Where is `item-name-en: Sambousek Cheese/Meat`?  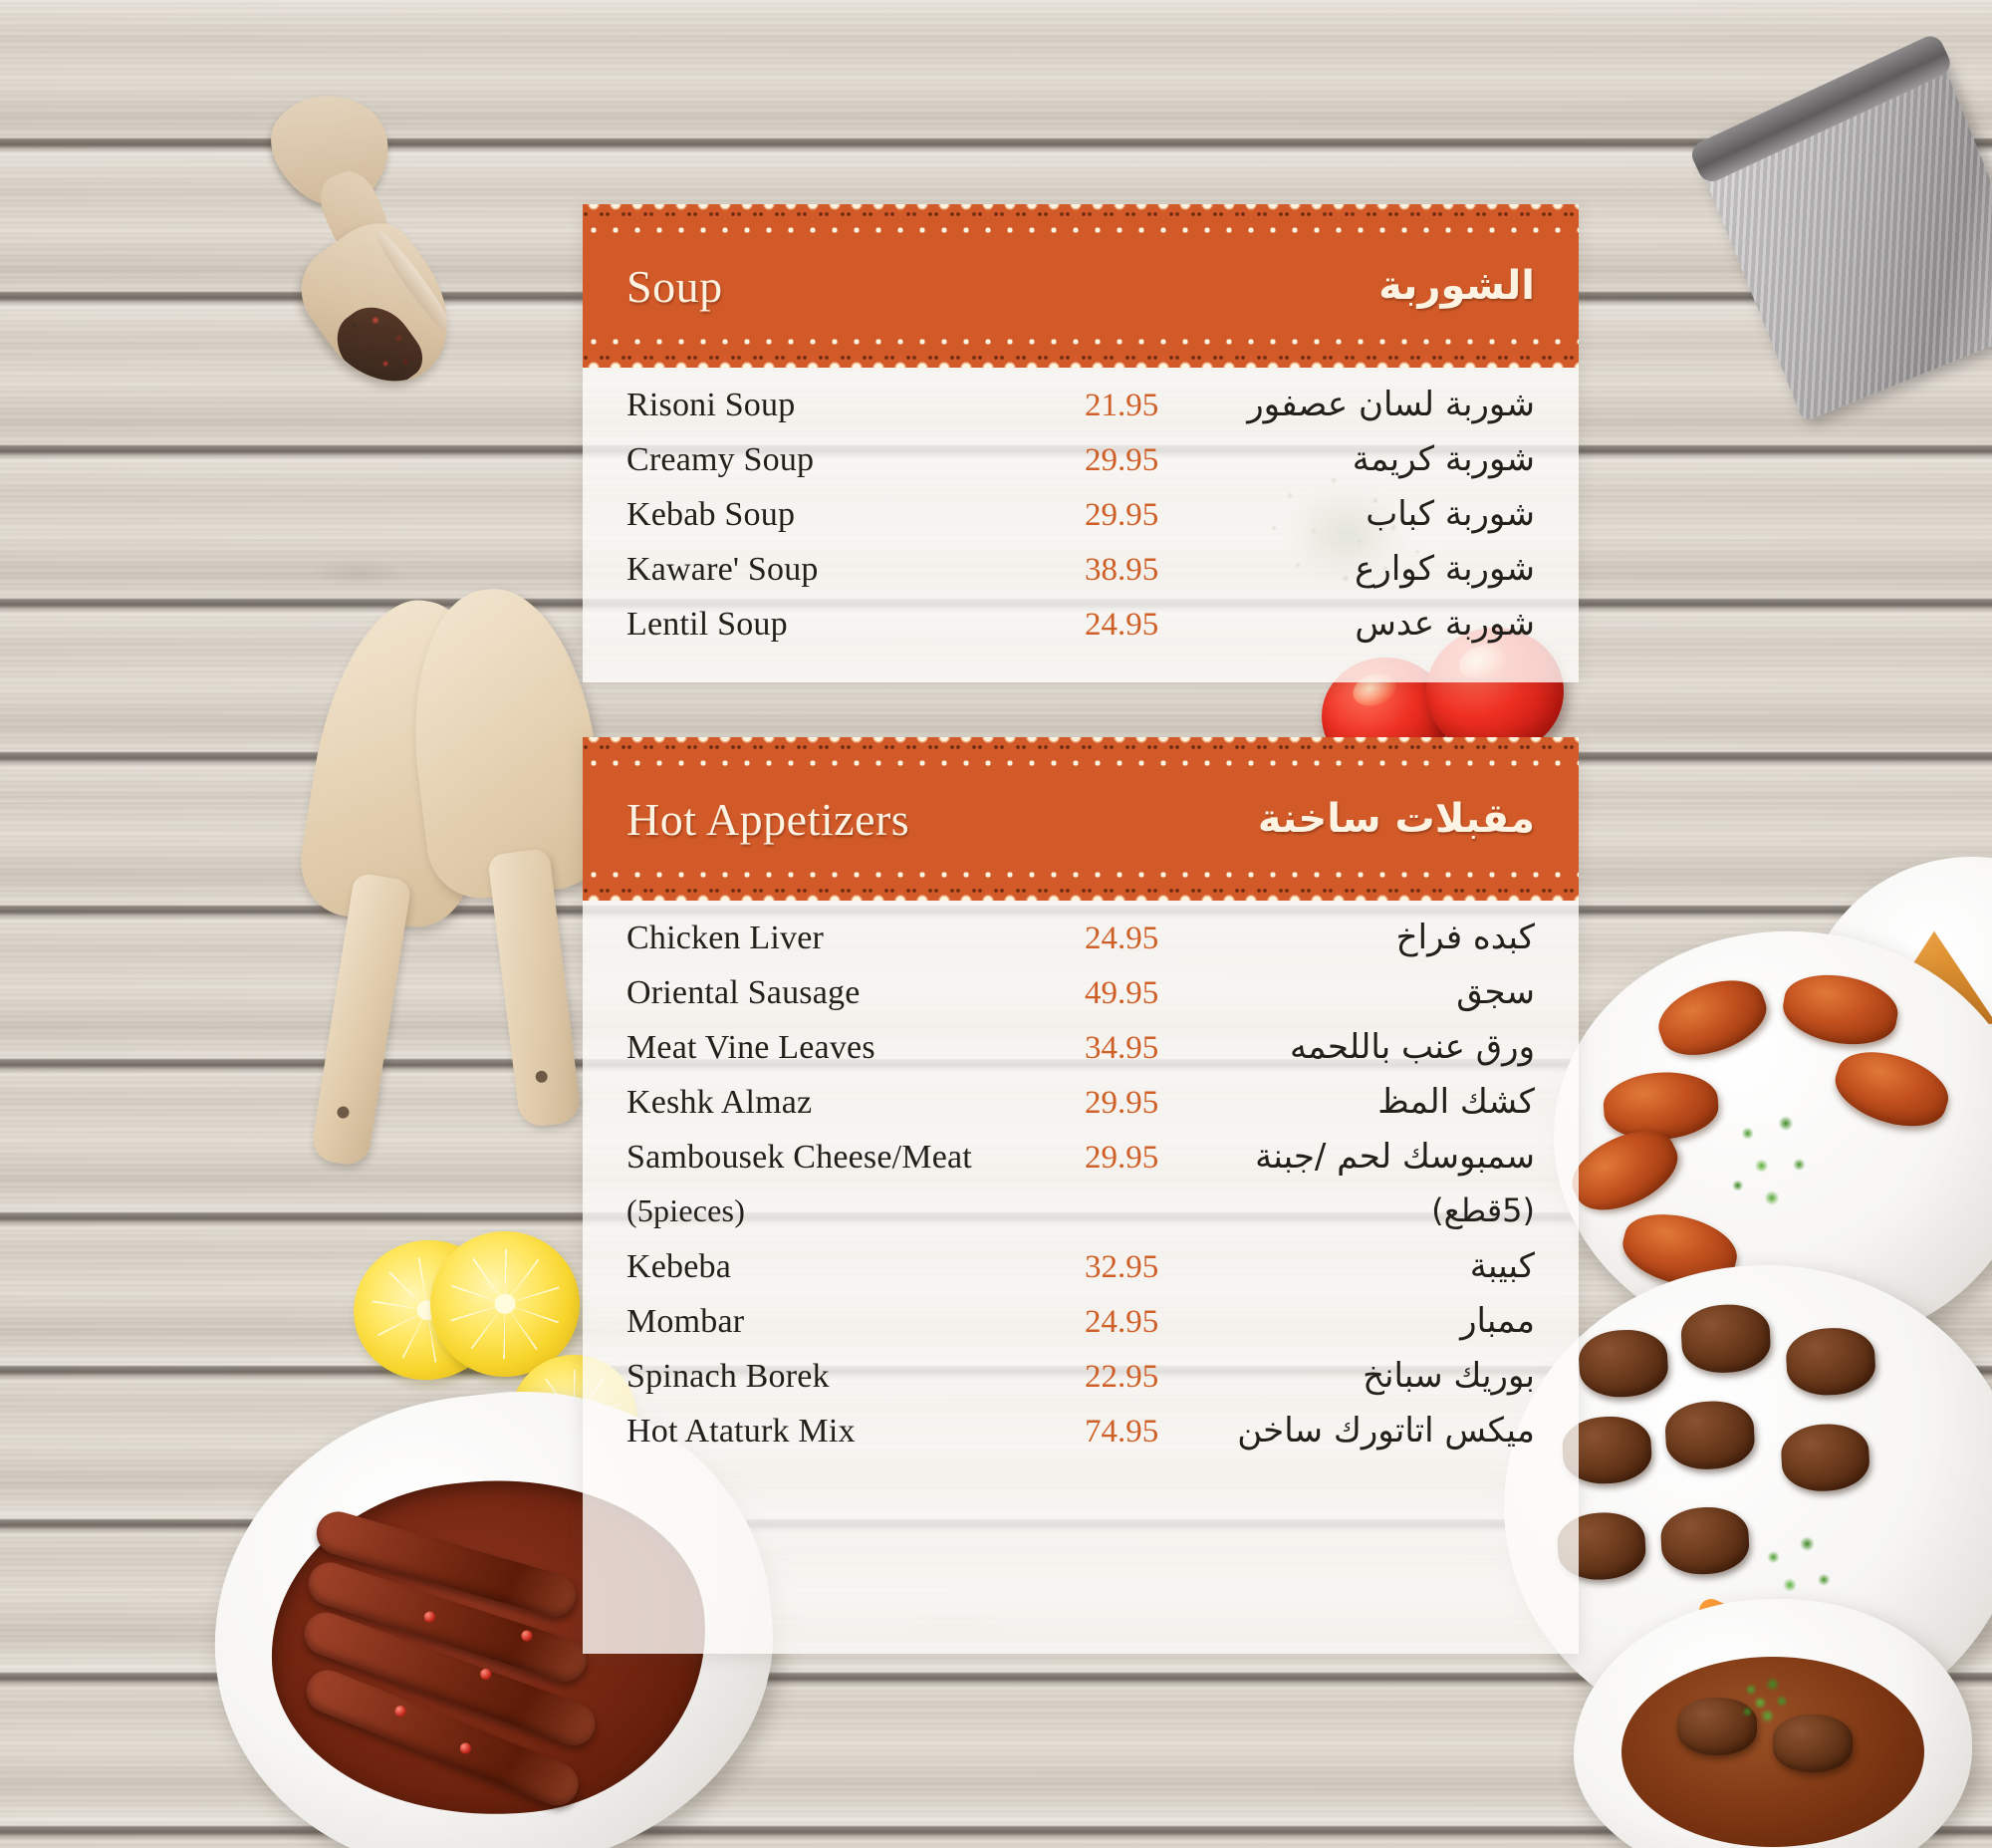 item-name-en: Sambousek Cheese/Meat is located at coordinates (799, 1157).